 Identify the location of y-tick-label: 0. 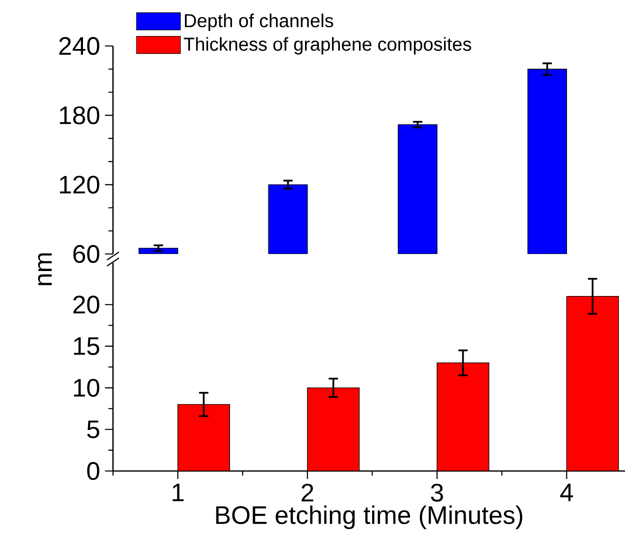
(93, 471).